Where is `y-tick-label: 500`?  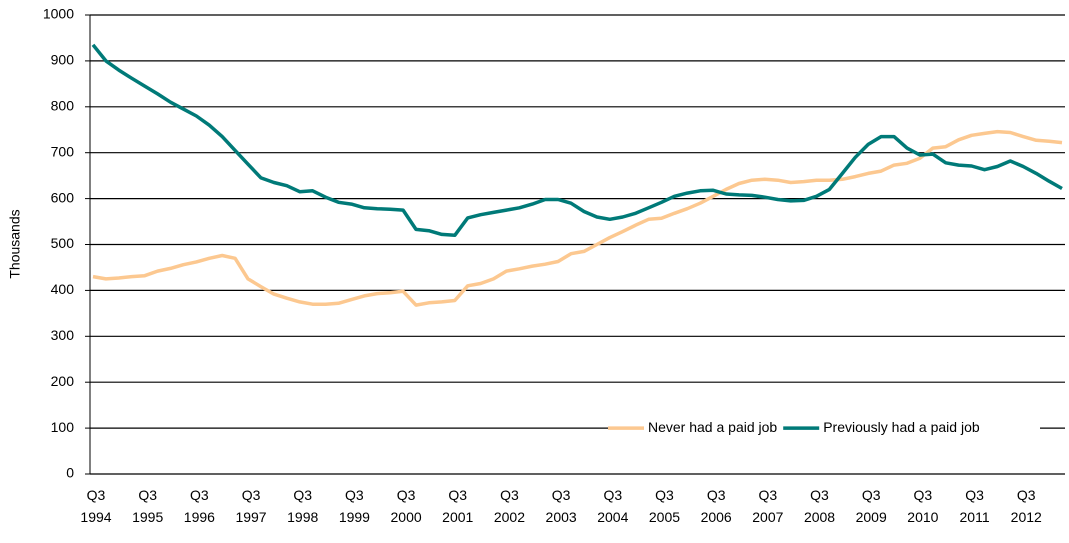
y-tick-label: 500 is located at coordinates (63, 243).